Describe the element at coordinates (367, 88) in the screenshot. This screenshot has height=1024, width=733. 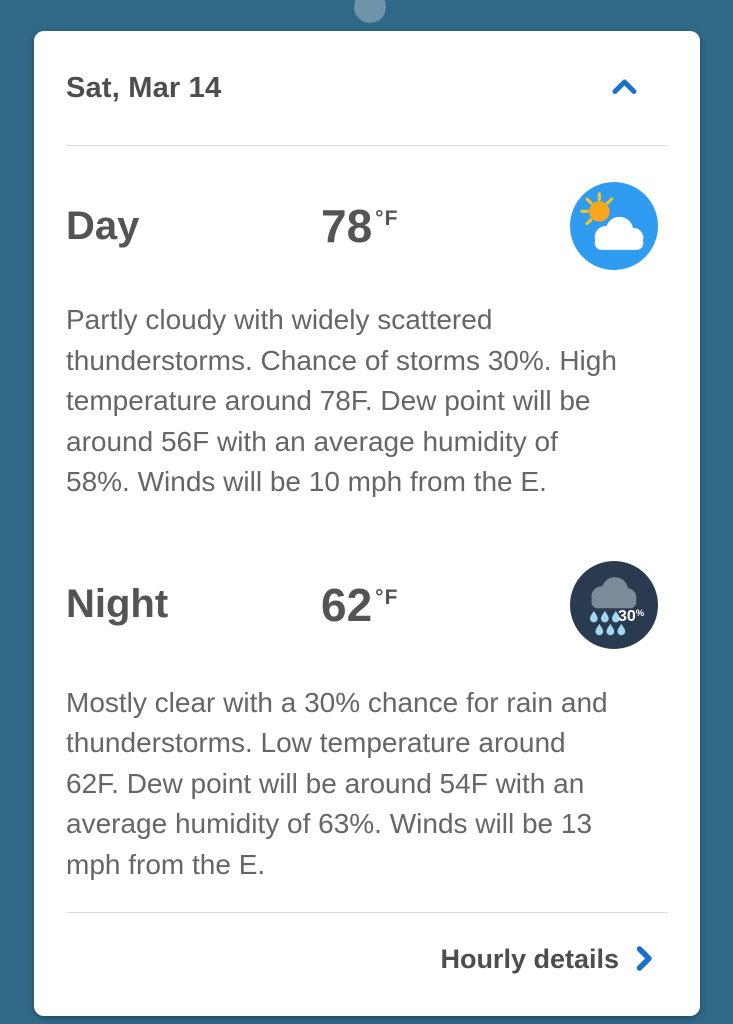
I see `forecast-card-header: Sat, Mar 14` at that location.